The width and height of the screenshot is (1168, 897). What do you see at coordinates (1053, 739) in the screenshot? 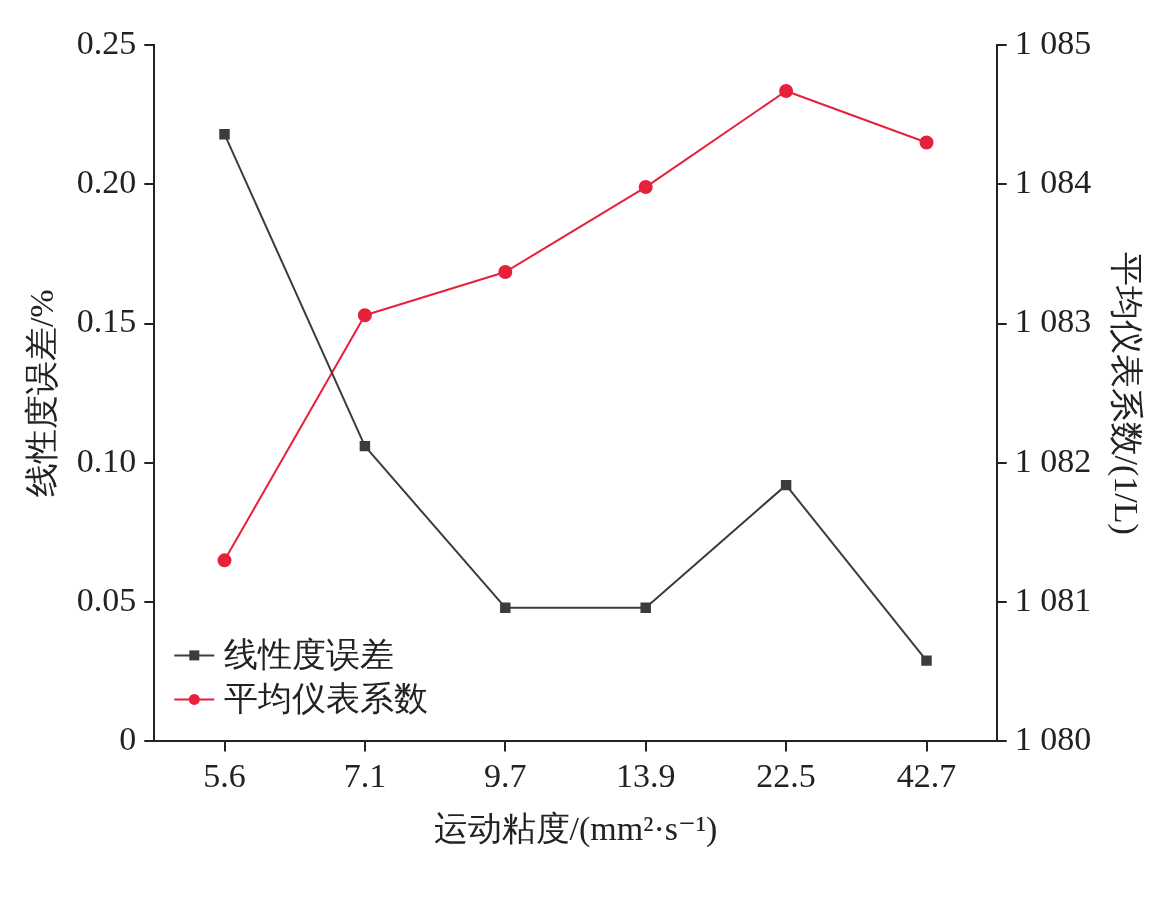
I see `y2-tick-label: 1 080` at bounding box center [1053, 739].